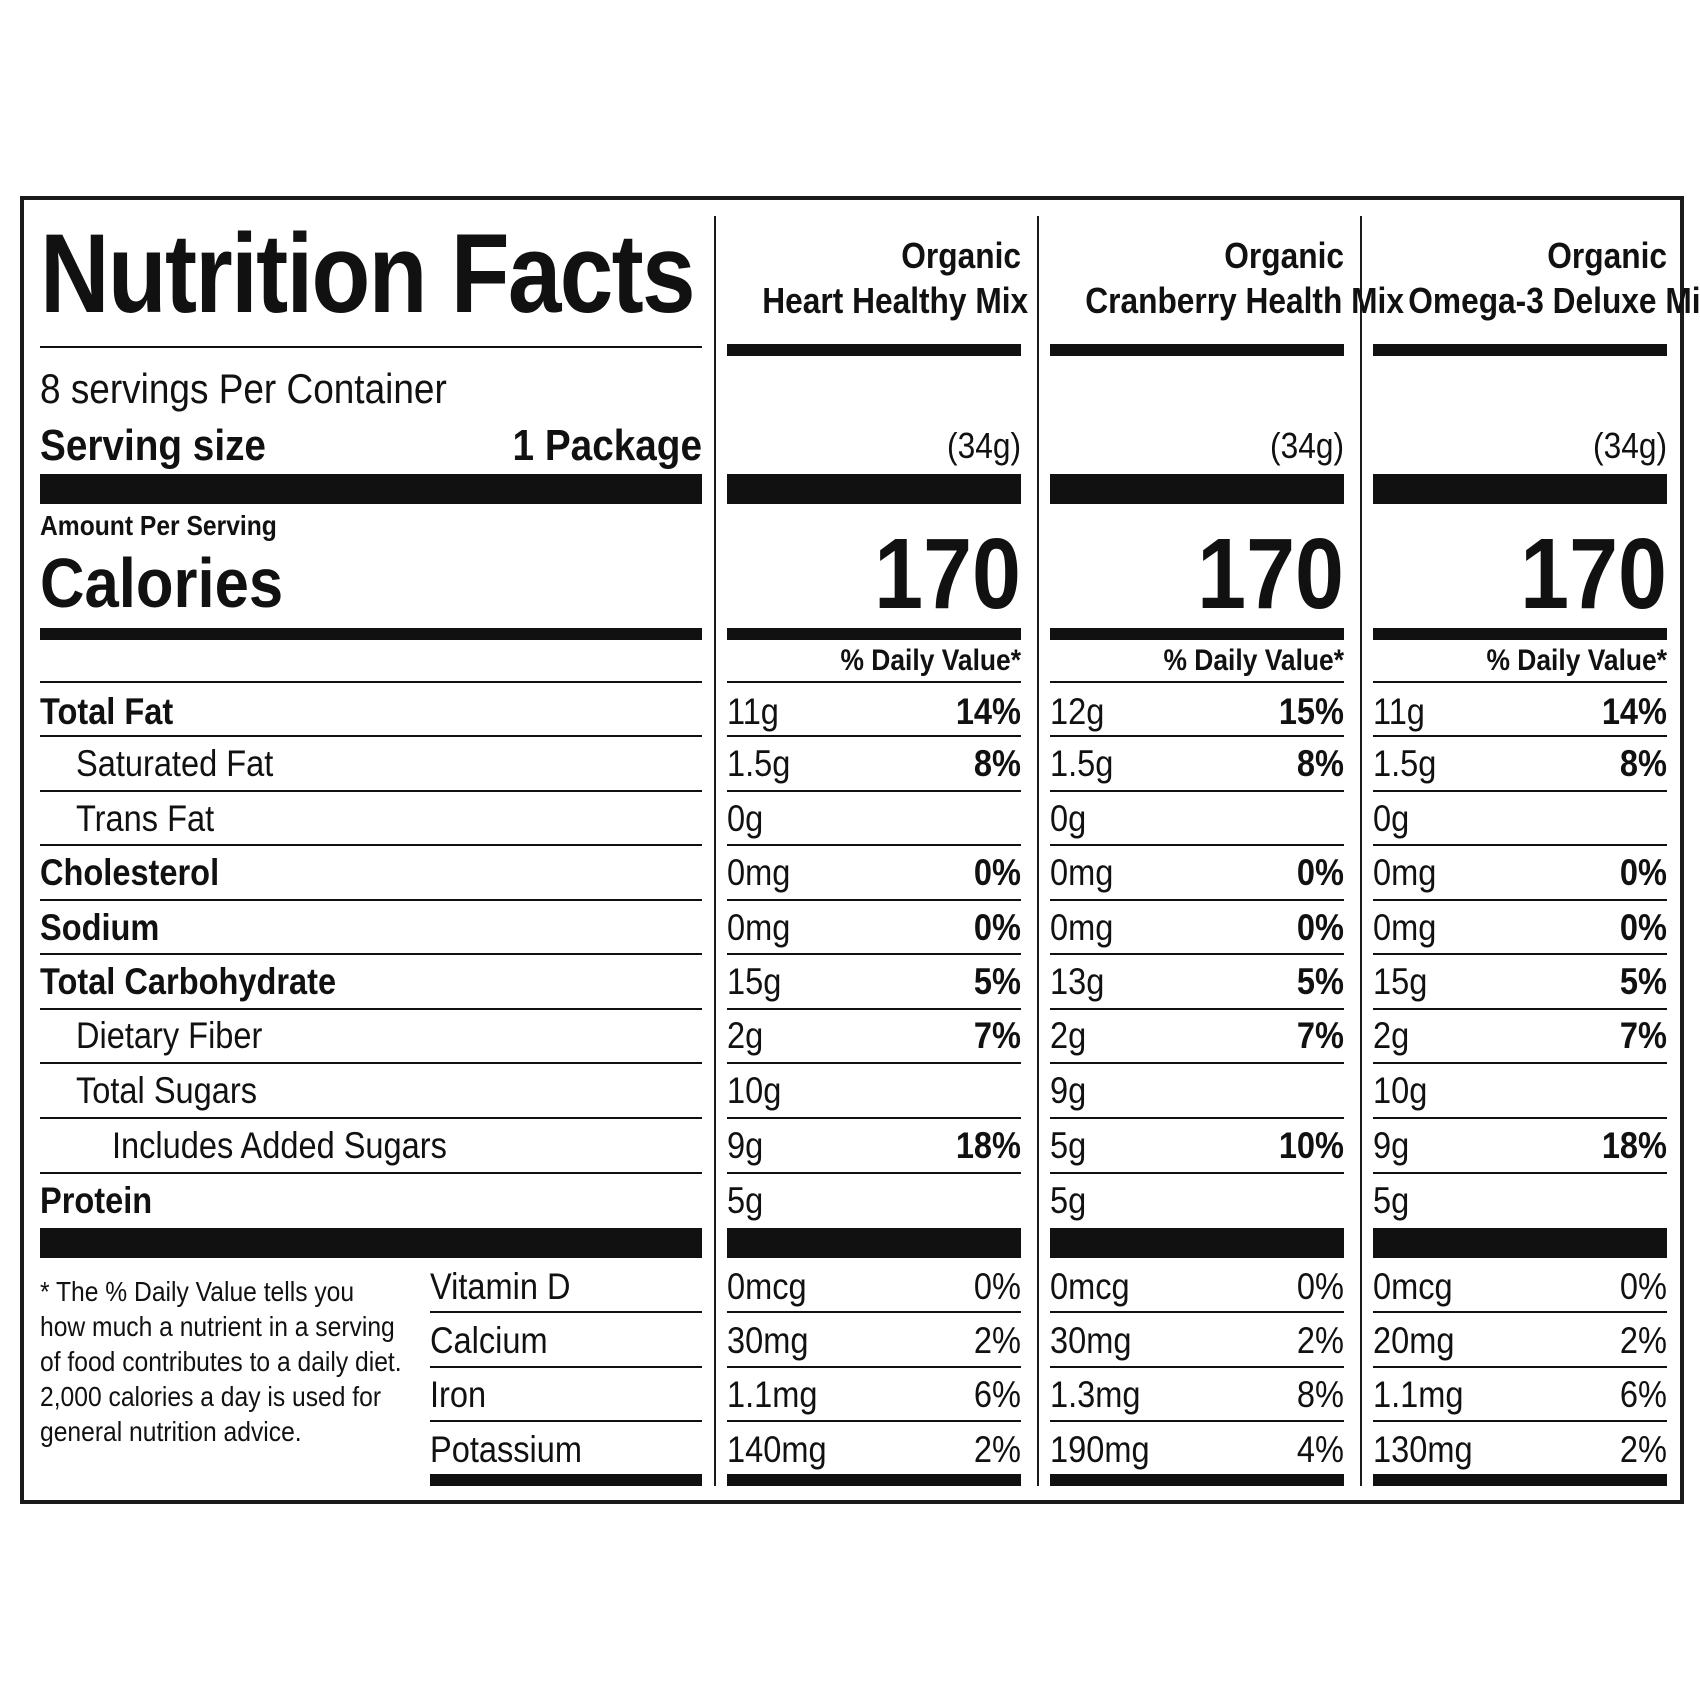 Image resolution: width=1700 pixels, height=1700 pixels. What do you see at coordinates (1320, 763) in the screenshot?
I see `nutrient-daily-value: 8%` at bounding box center [1320, 763].